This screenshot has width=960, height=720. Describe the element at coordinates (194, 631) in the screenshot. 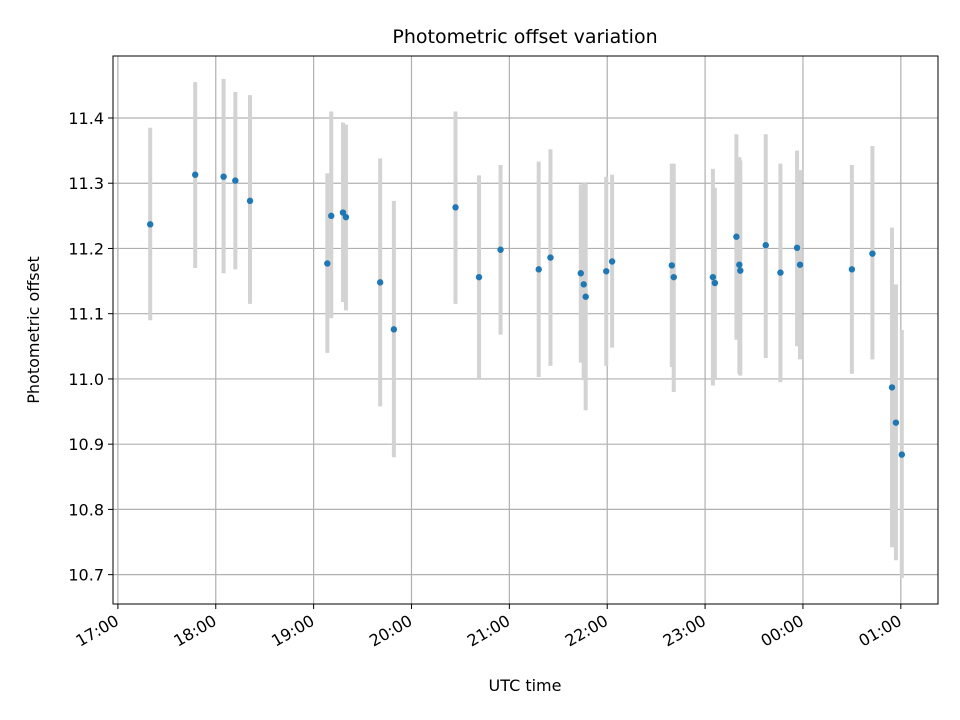

I see `x-tick-label: 18:00` at that location.